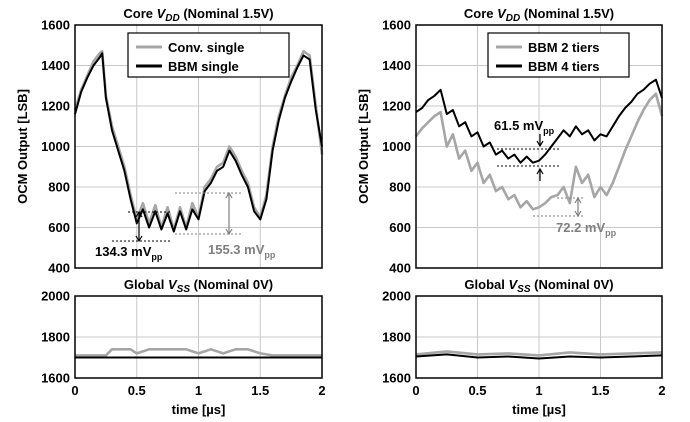  What do you see at coordinates (198, 352) in the screenshot?
I see `series-line-conv-single` at bounding box center [198, 352].